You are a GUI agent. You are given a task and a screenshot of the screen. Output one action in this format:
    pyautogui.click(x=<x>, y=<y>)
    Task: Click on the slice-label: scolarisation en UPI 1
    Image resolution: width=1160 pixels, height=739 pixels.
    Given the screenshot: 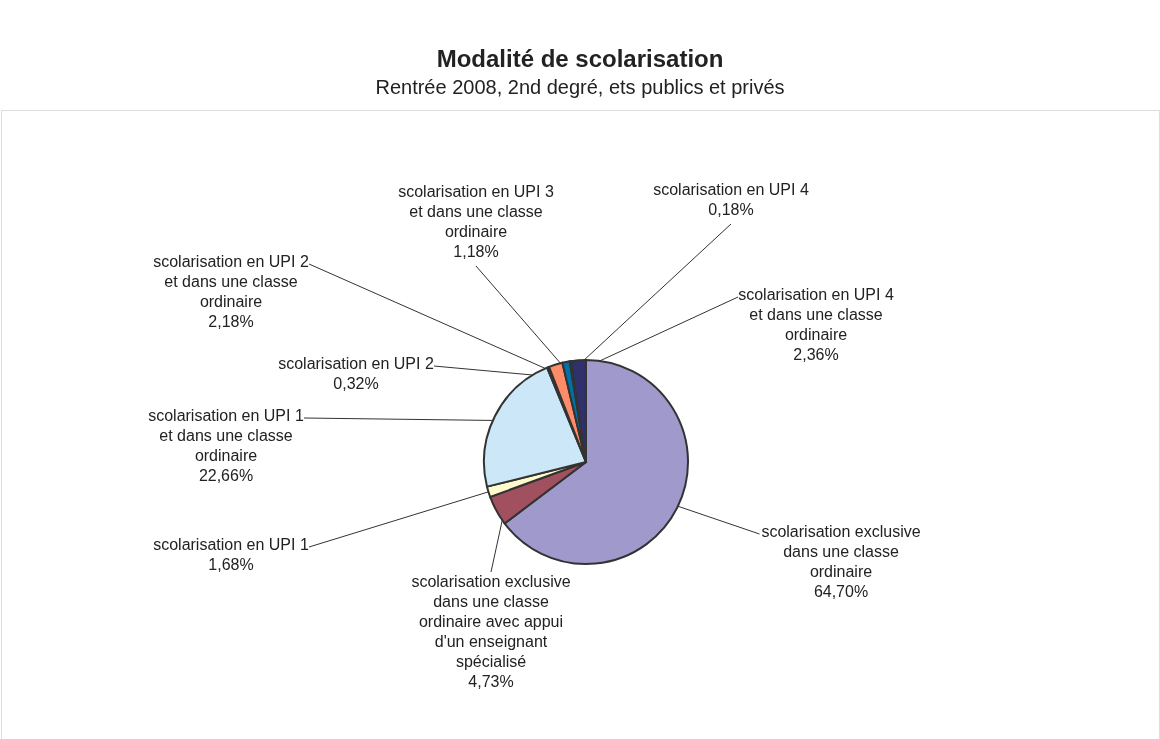 What is the action you would take?
    pyautogui.click(x=231, y=544)
    